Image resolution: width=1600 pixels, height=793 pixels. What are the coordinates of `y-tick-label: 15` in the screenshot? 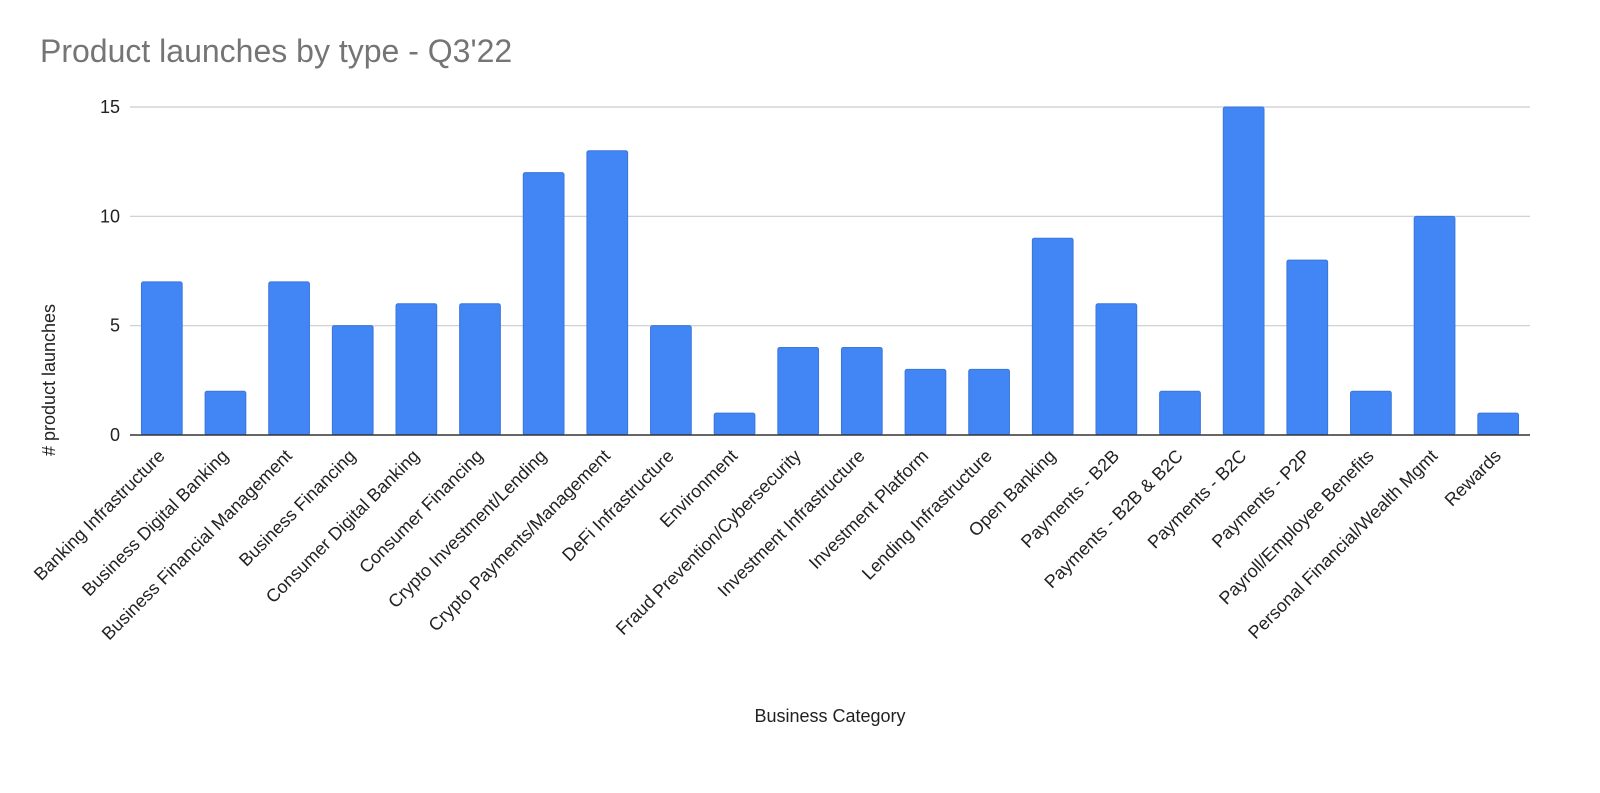 It's located at (110, 107).